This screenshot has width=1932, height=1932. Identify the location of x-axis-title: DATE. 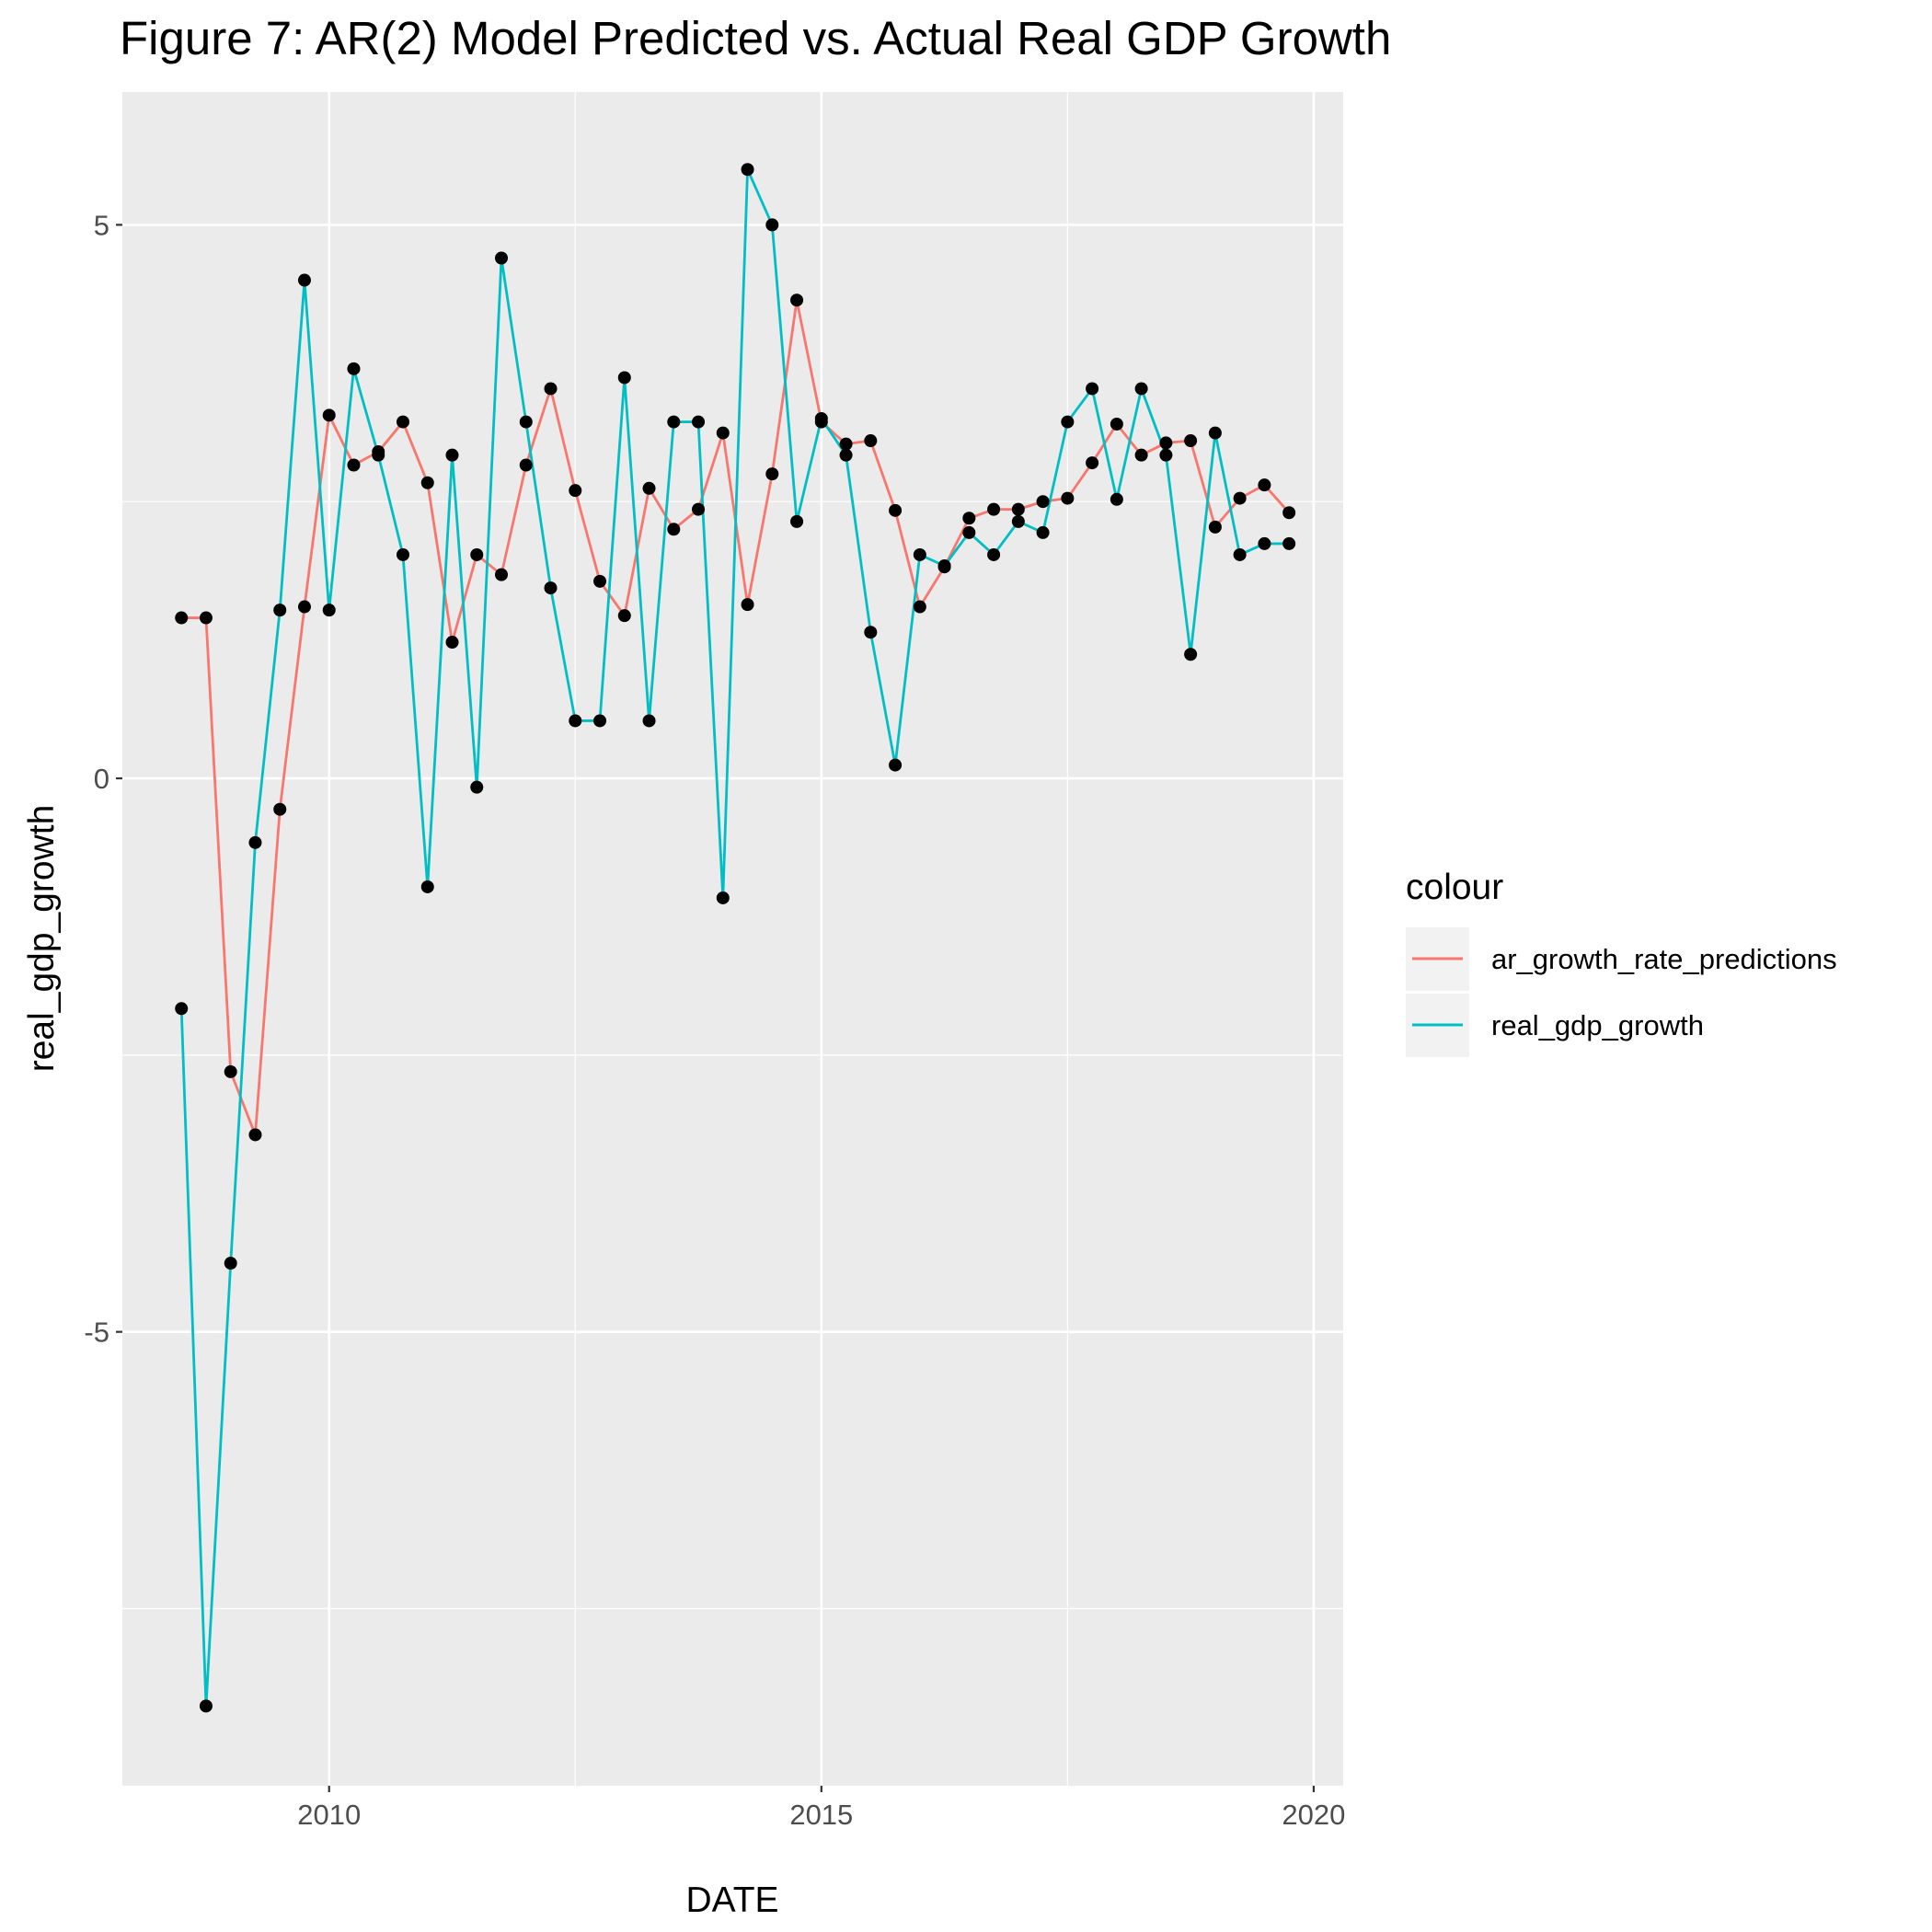
(731, 1900).